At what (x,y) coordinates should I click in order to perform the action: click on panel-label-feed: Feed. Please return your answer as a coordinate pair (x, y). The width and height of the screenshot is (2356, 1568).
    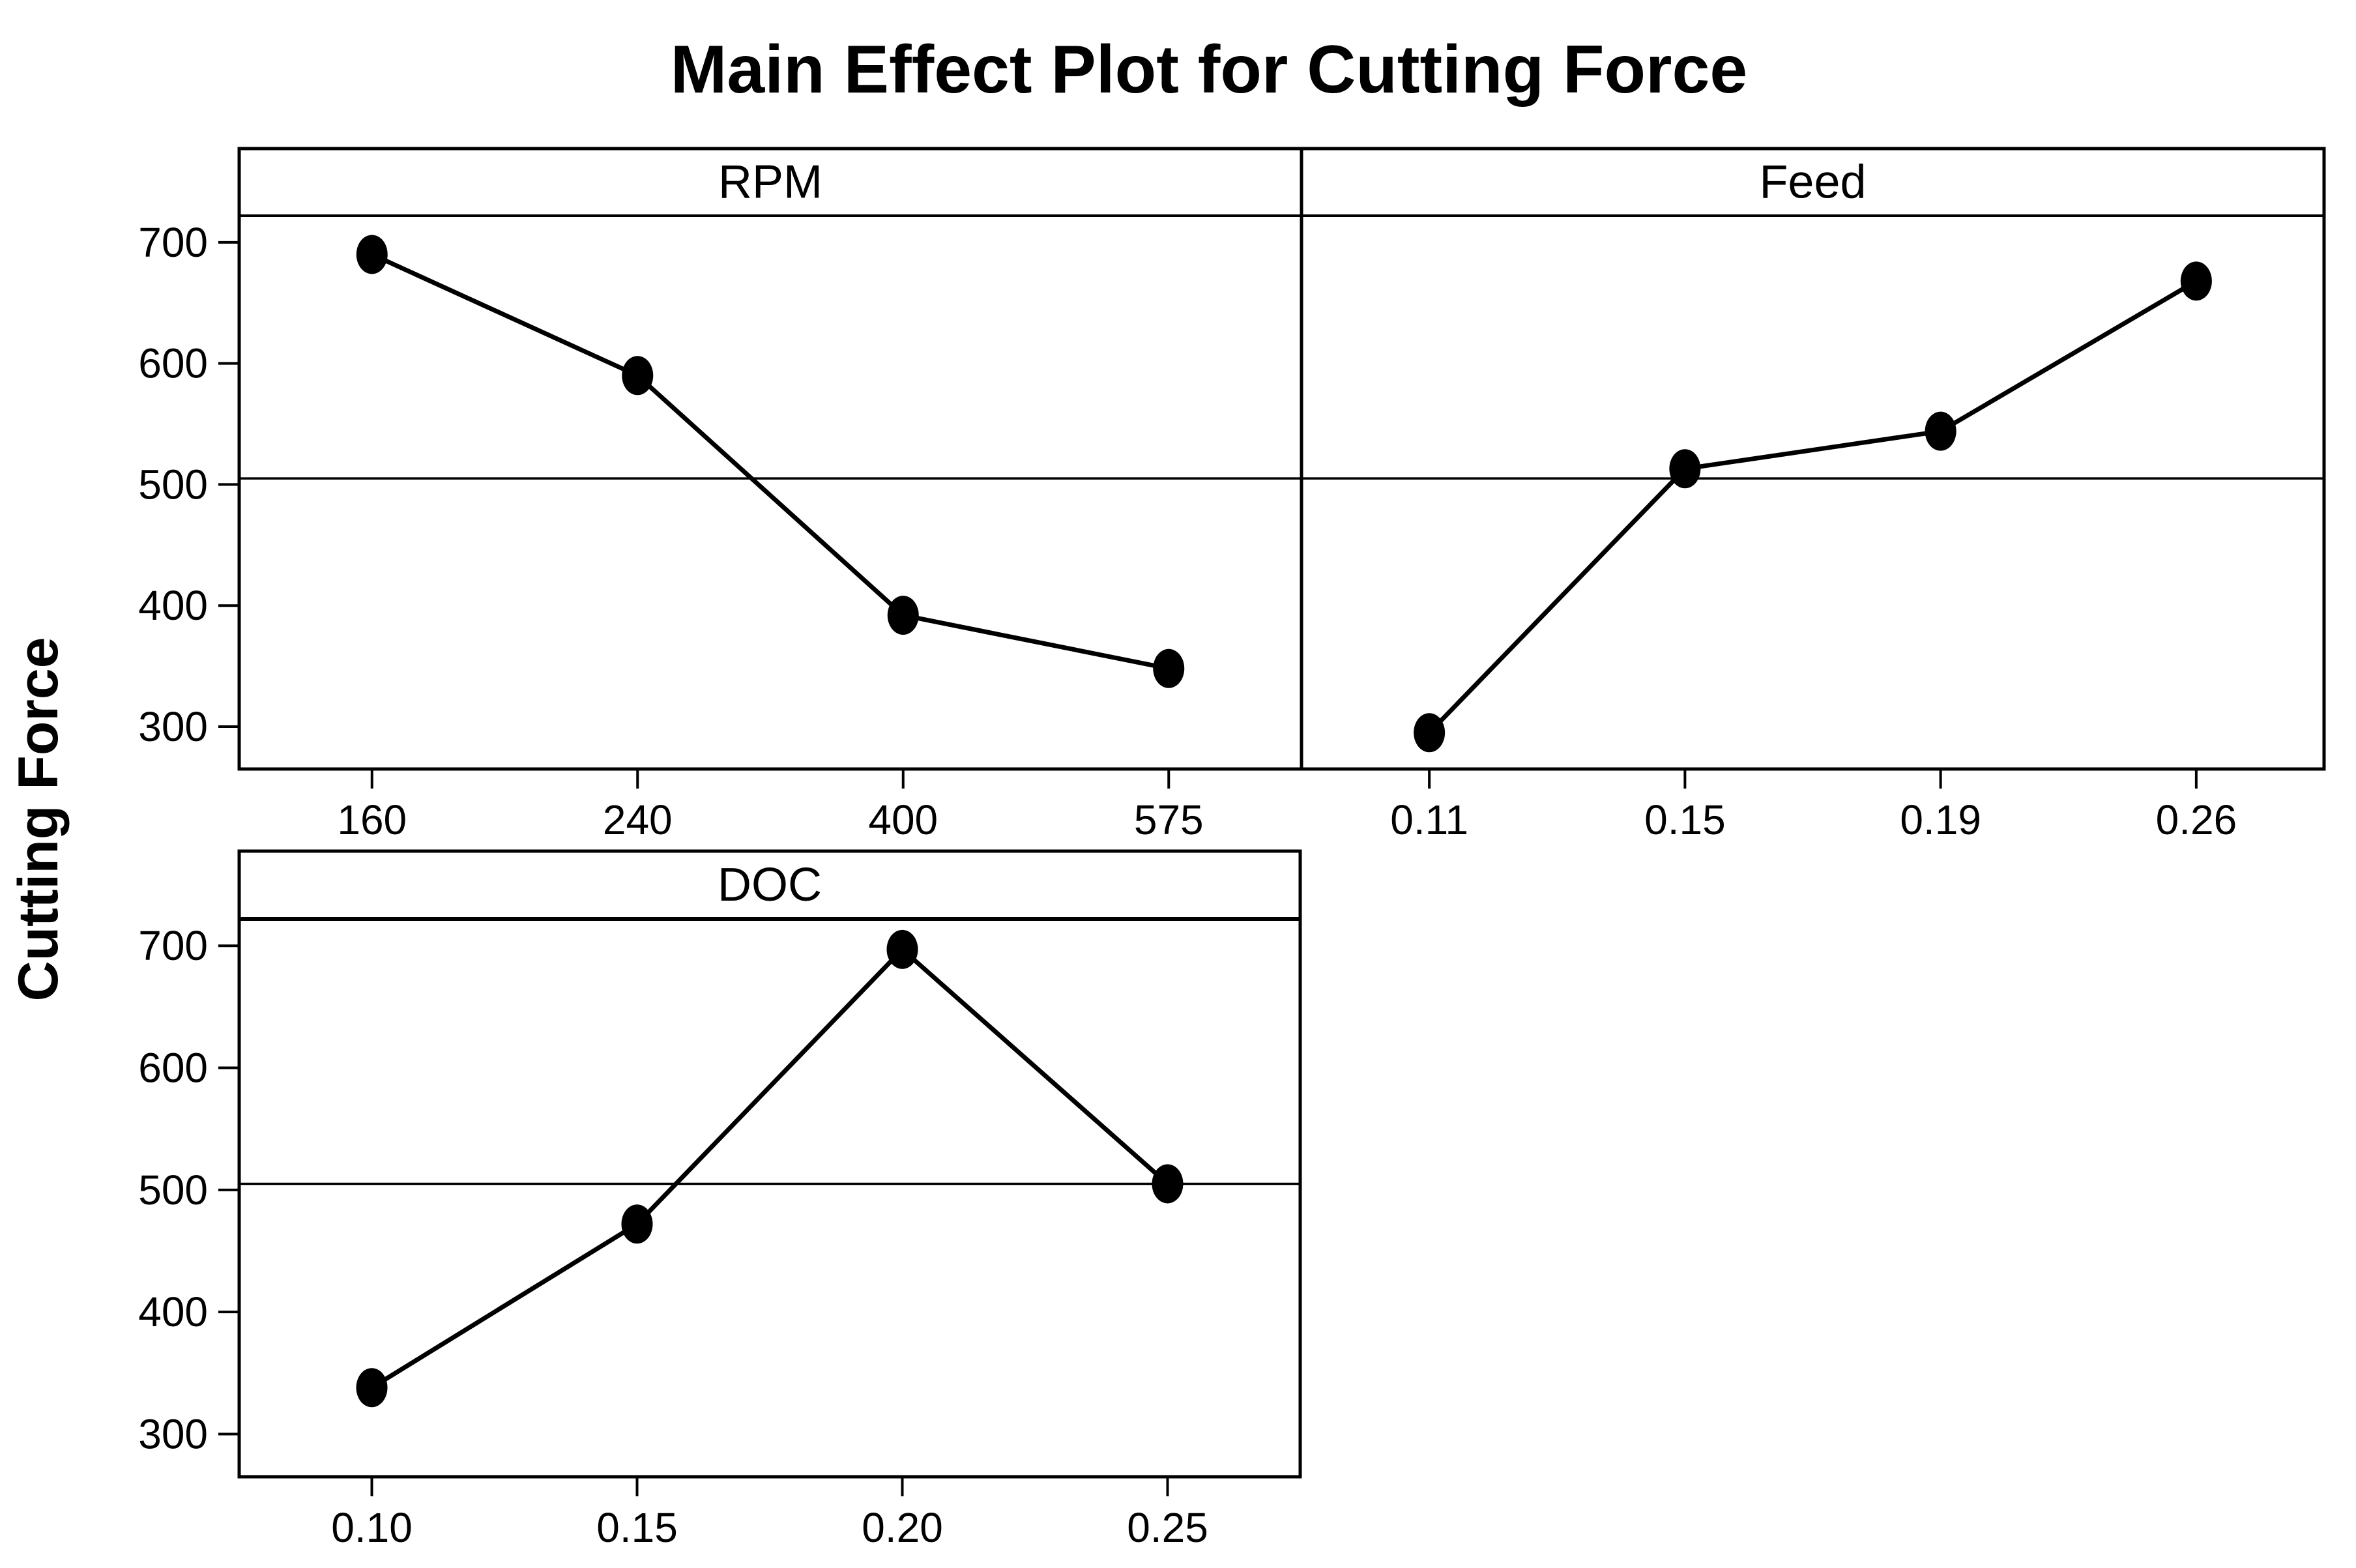
    Looking at the image, I should click on (1812, 182).